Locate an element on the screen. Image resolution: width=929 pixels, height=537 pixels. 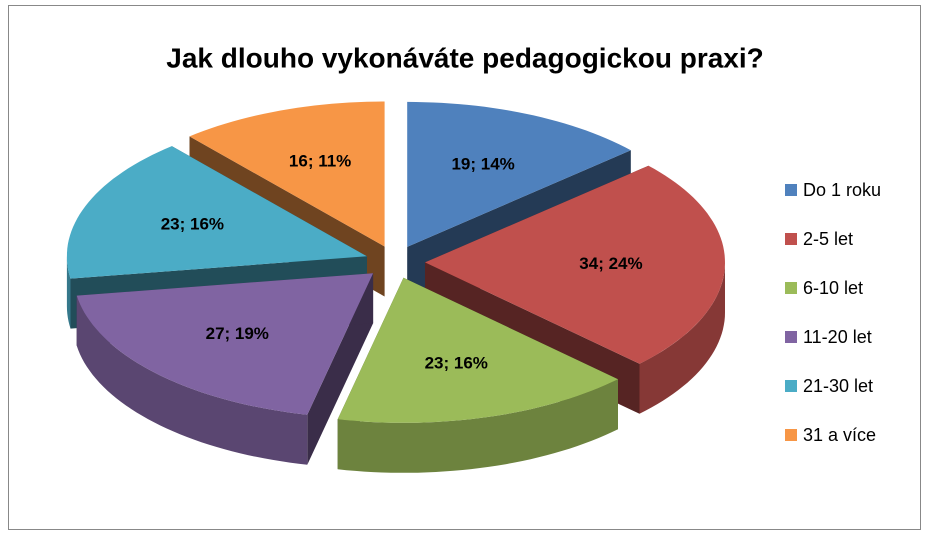
legend-label: Do 1 roku is located at coordinates (842, 190).